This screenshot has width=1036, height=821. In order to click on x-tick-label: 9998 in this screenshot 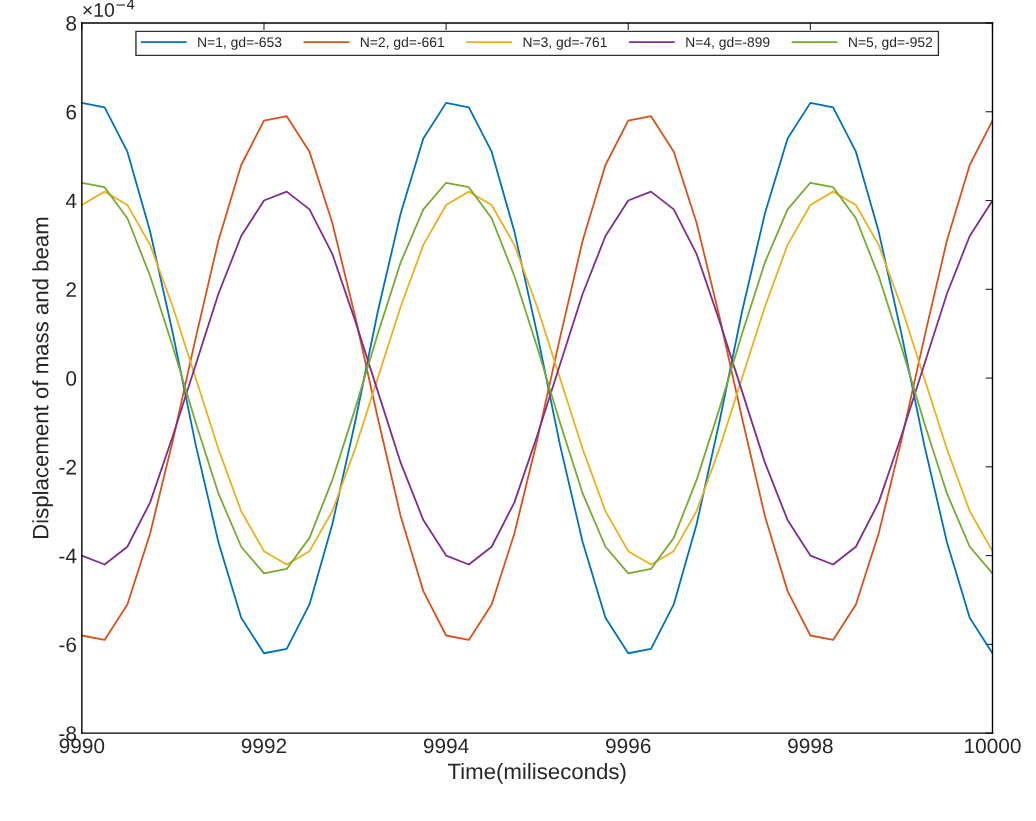, I will do `click(810, 746)`.